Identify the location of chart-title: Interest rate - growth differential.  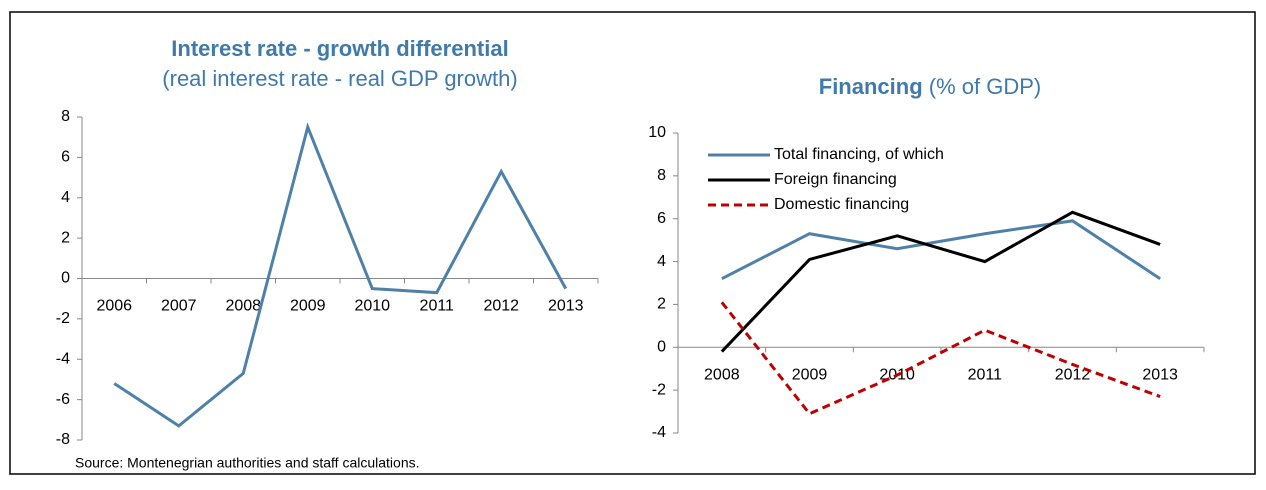
(339, 48).